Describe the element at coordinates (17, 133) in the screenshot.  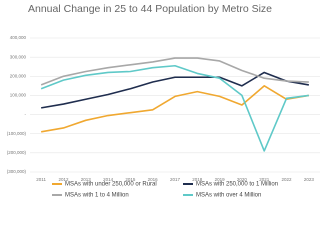
I see `y-tick-label: (100,000)` at that location.